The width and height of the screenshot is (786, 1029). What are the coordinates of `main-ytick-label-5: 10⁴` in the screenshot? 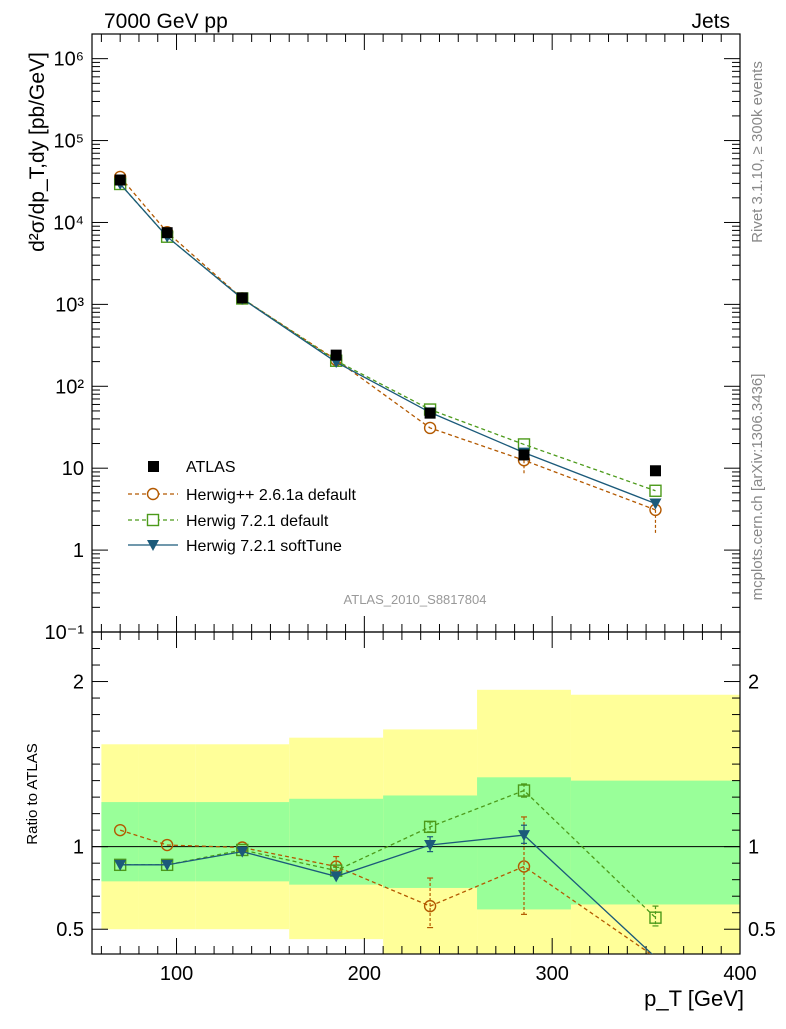 It's located at (68, 223).